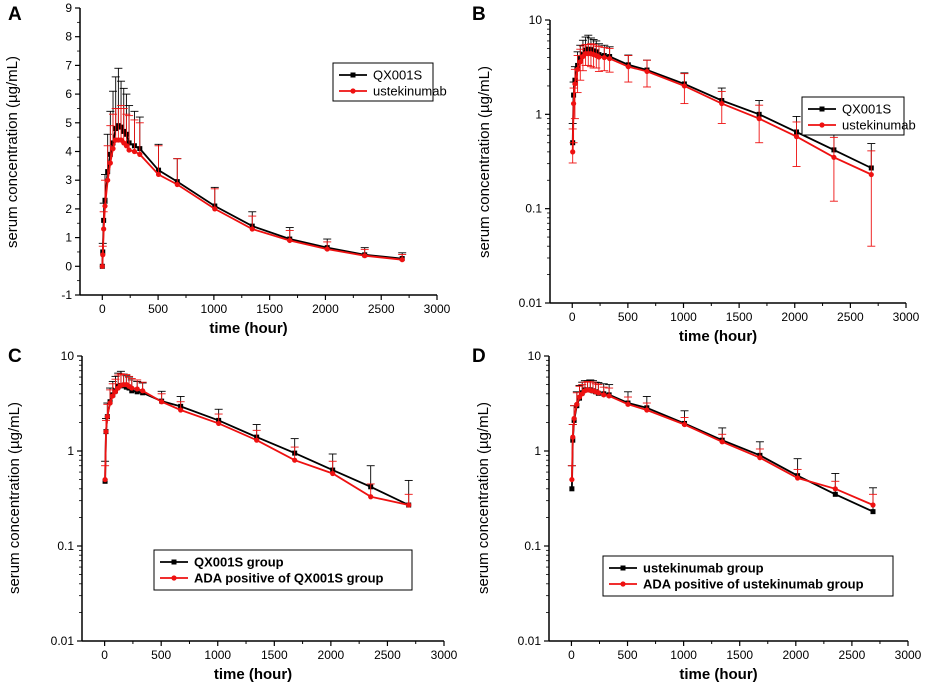 This screenshot has height=690, width=934. What do you see at coordinates (289, 578) in the screenshot?
I see `legend-label: ADA positive of QX001S group` at bounding box center [289, 578].